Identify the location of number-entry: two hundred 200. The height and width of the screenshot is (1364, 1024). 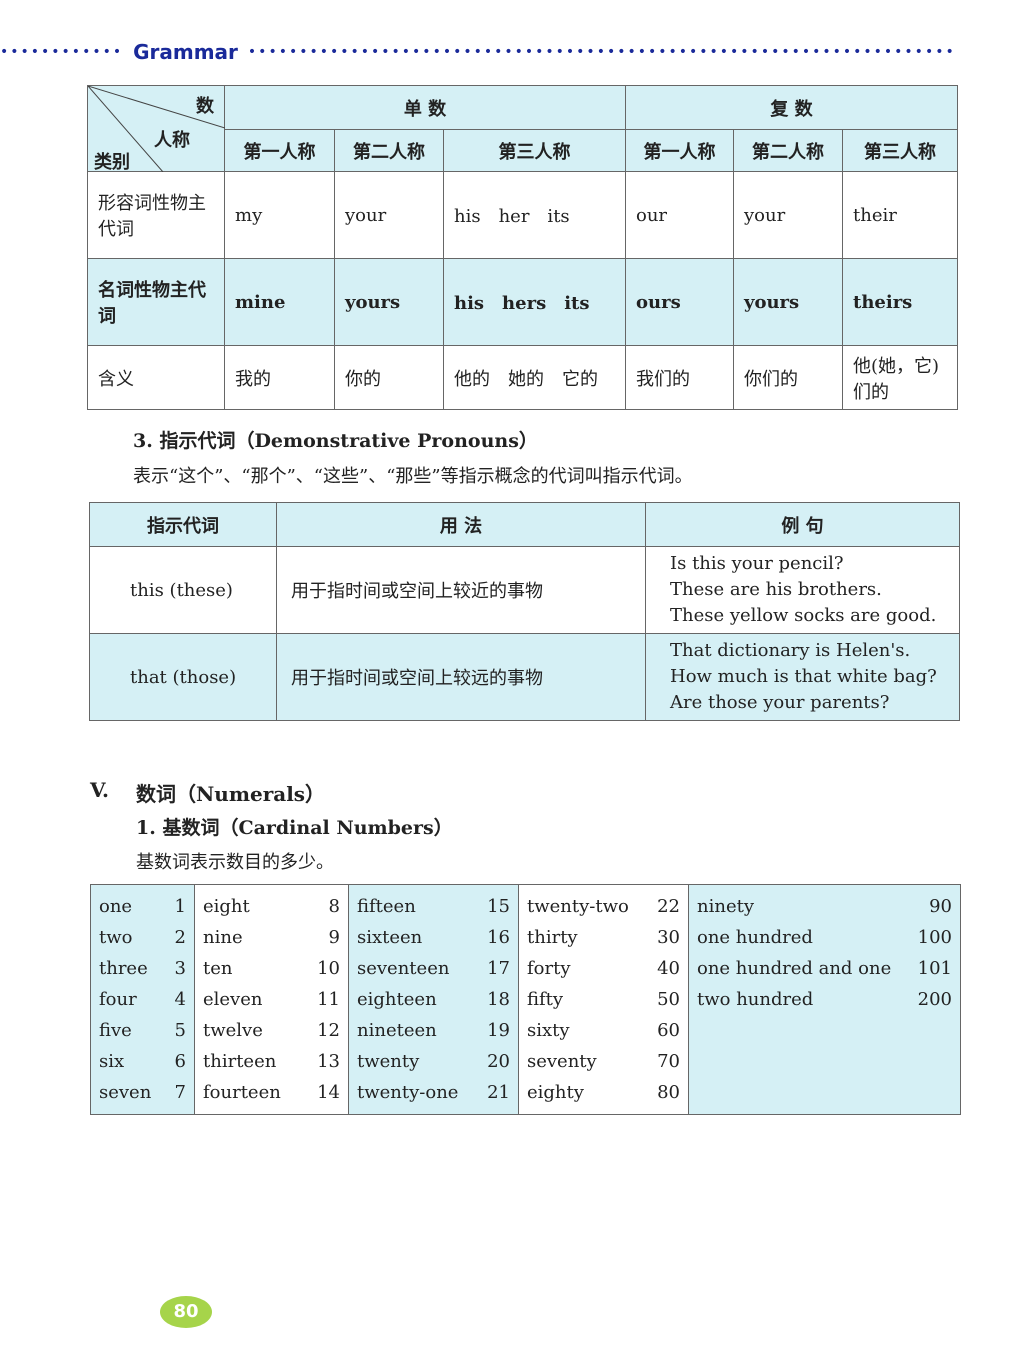
(824, 999).